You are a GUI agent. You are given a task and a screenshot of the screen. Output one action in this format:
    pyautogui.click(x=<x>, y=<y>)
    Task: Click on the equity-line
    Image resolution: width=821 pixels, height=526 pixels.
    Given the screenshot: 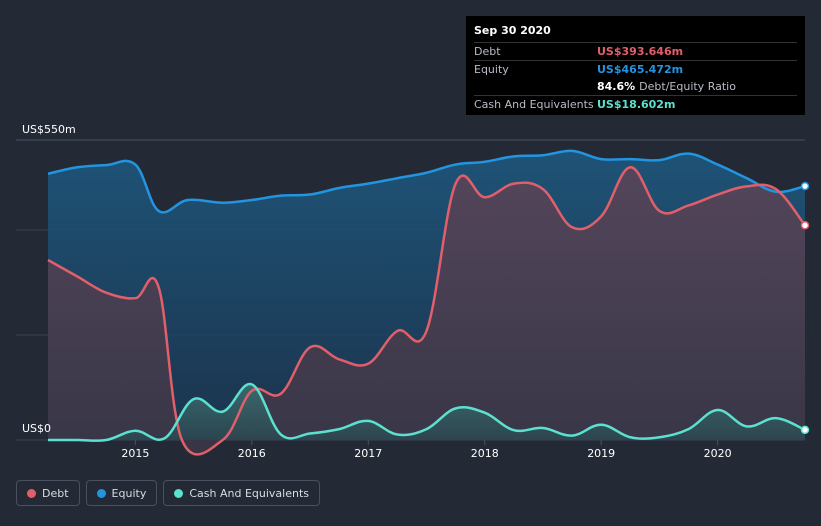 What is the action you would take?
    pyautogui.click(x=426, y=181)
    